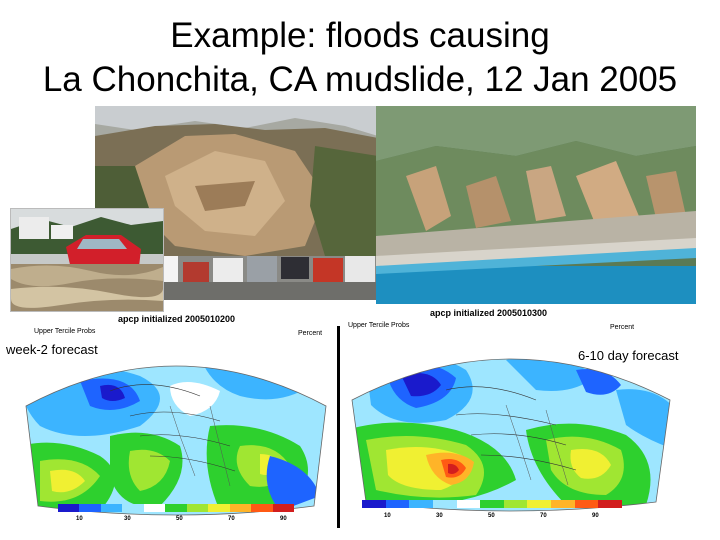  I want to click on week2-colorbar-tick: 10, so click(79, 519).